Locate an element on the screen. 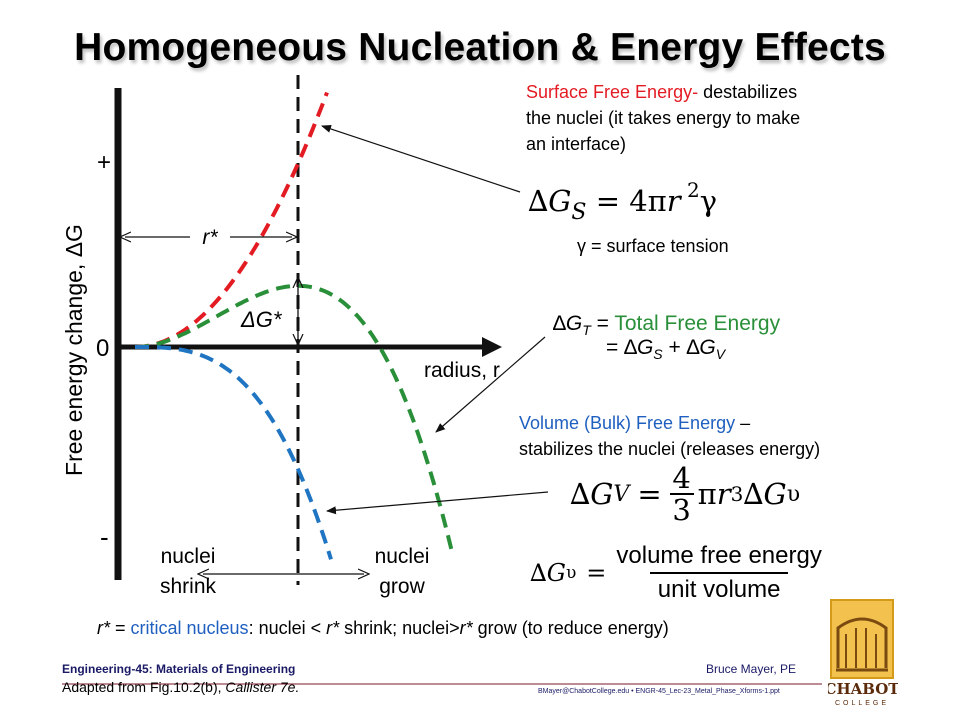  footer-adapted: Adapted from Fig.10.2(b), Callister 7e. is located at coordinates (181, 687).